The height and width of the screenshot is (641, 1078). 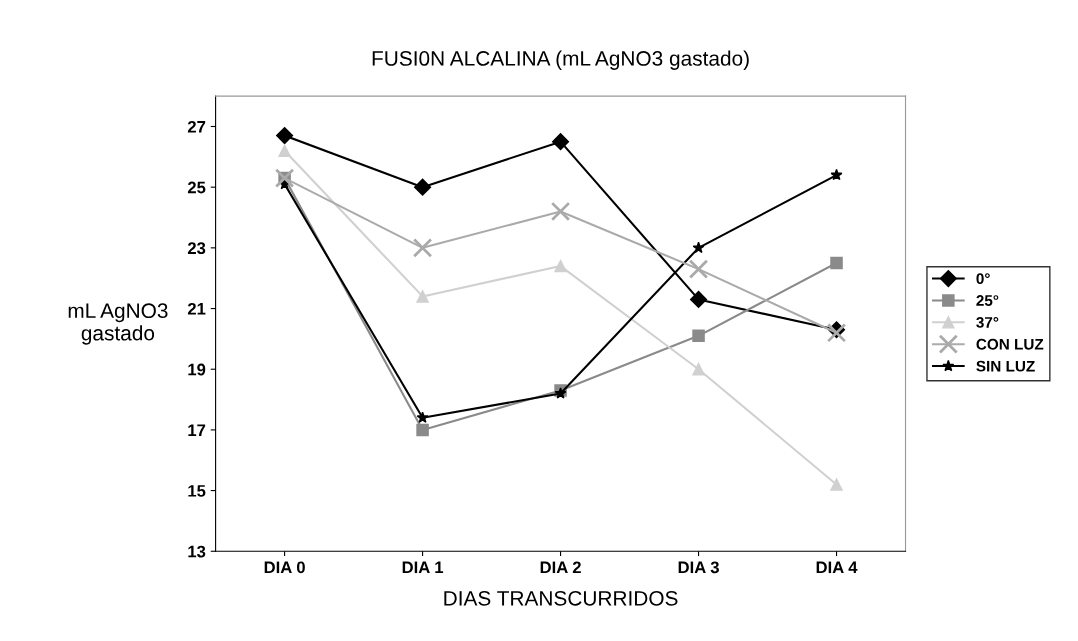 I want to click on legend-label: 0°, so click(x=983, y=279).